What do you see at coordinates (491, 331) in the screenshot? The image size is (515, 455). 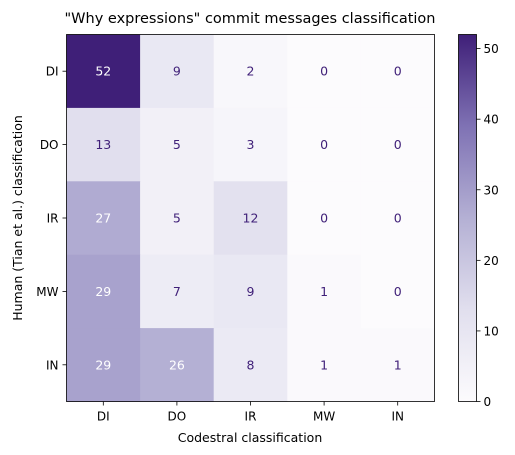 I see `colorbar-tick-label: 10` at bounding box center [491, 331].